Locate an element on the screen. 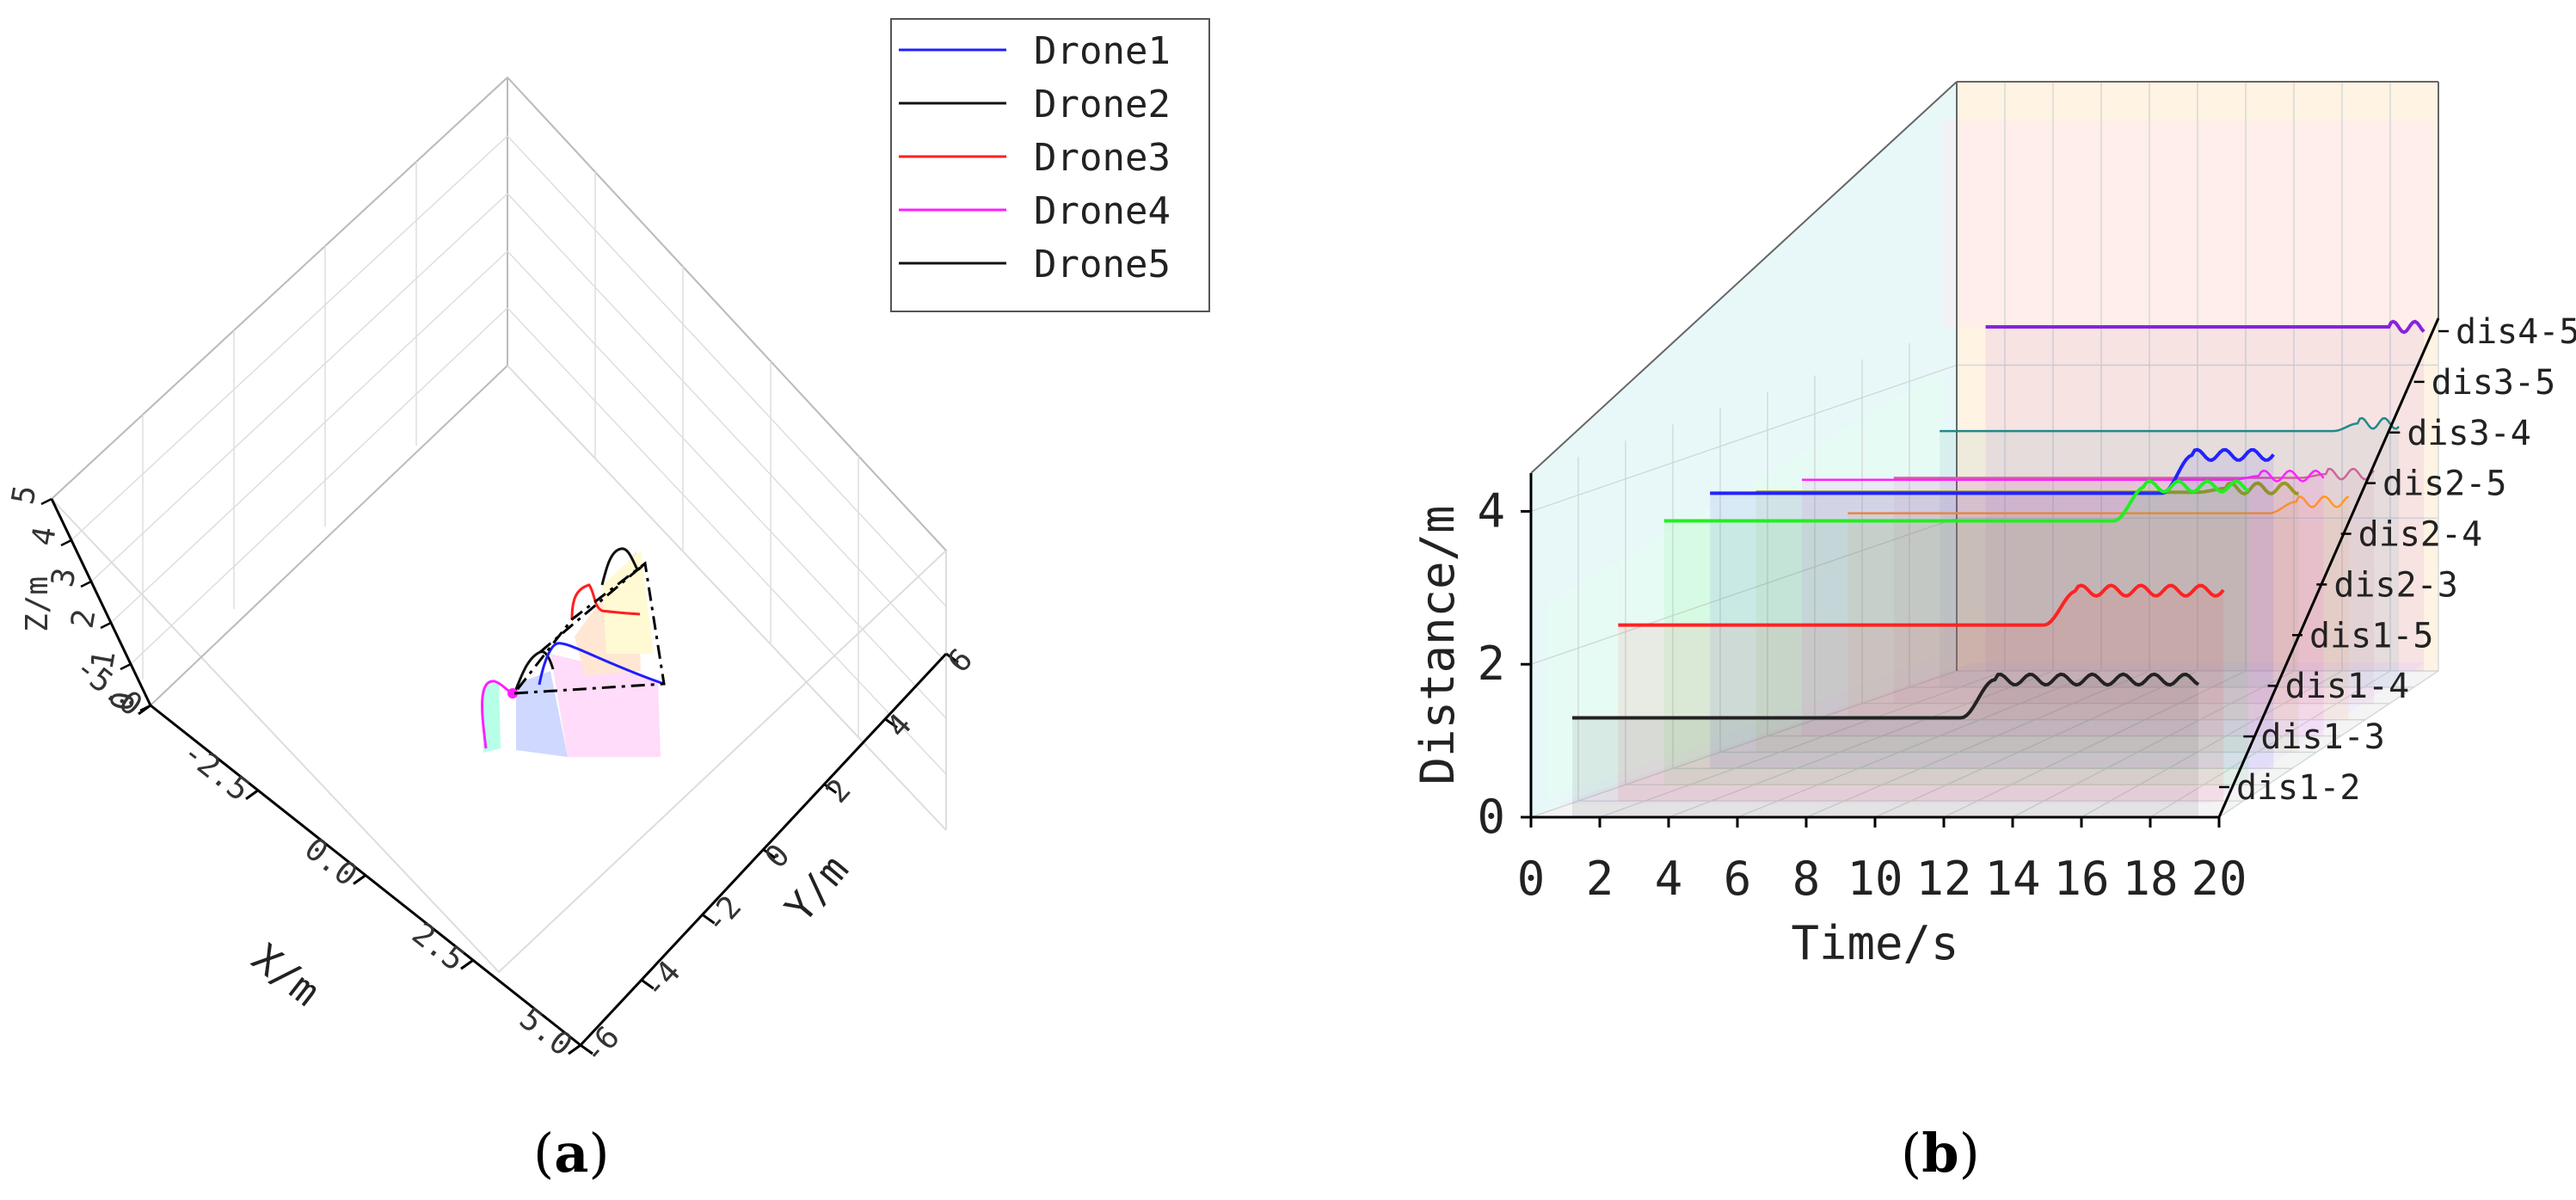  panel-a-z-label: Z/m is located at coordinates (37, 604).